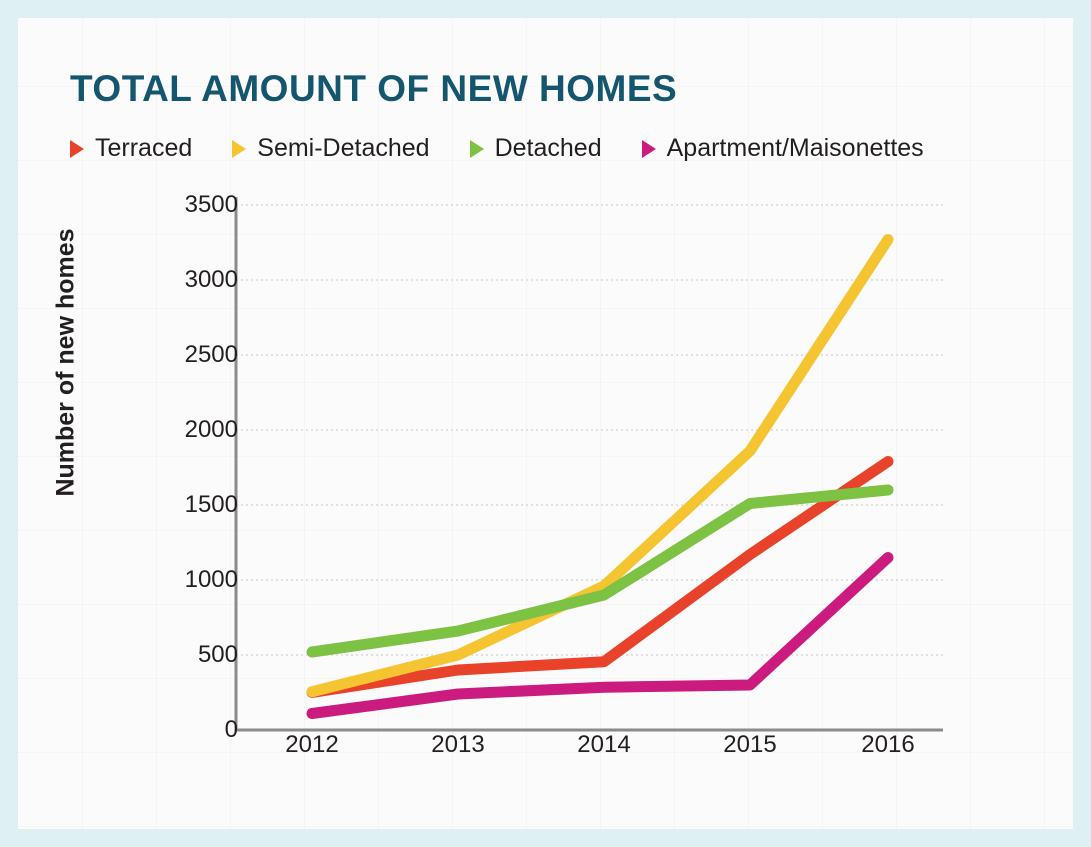 The height and width of the screenshot is (847, 1091). I want to click on legend-item-label: Apartment/Maisonettes, so click(795, 148).